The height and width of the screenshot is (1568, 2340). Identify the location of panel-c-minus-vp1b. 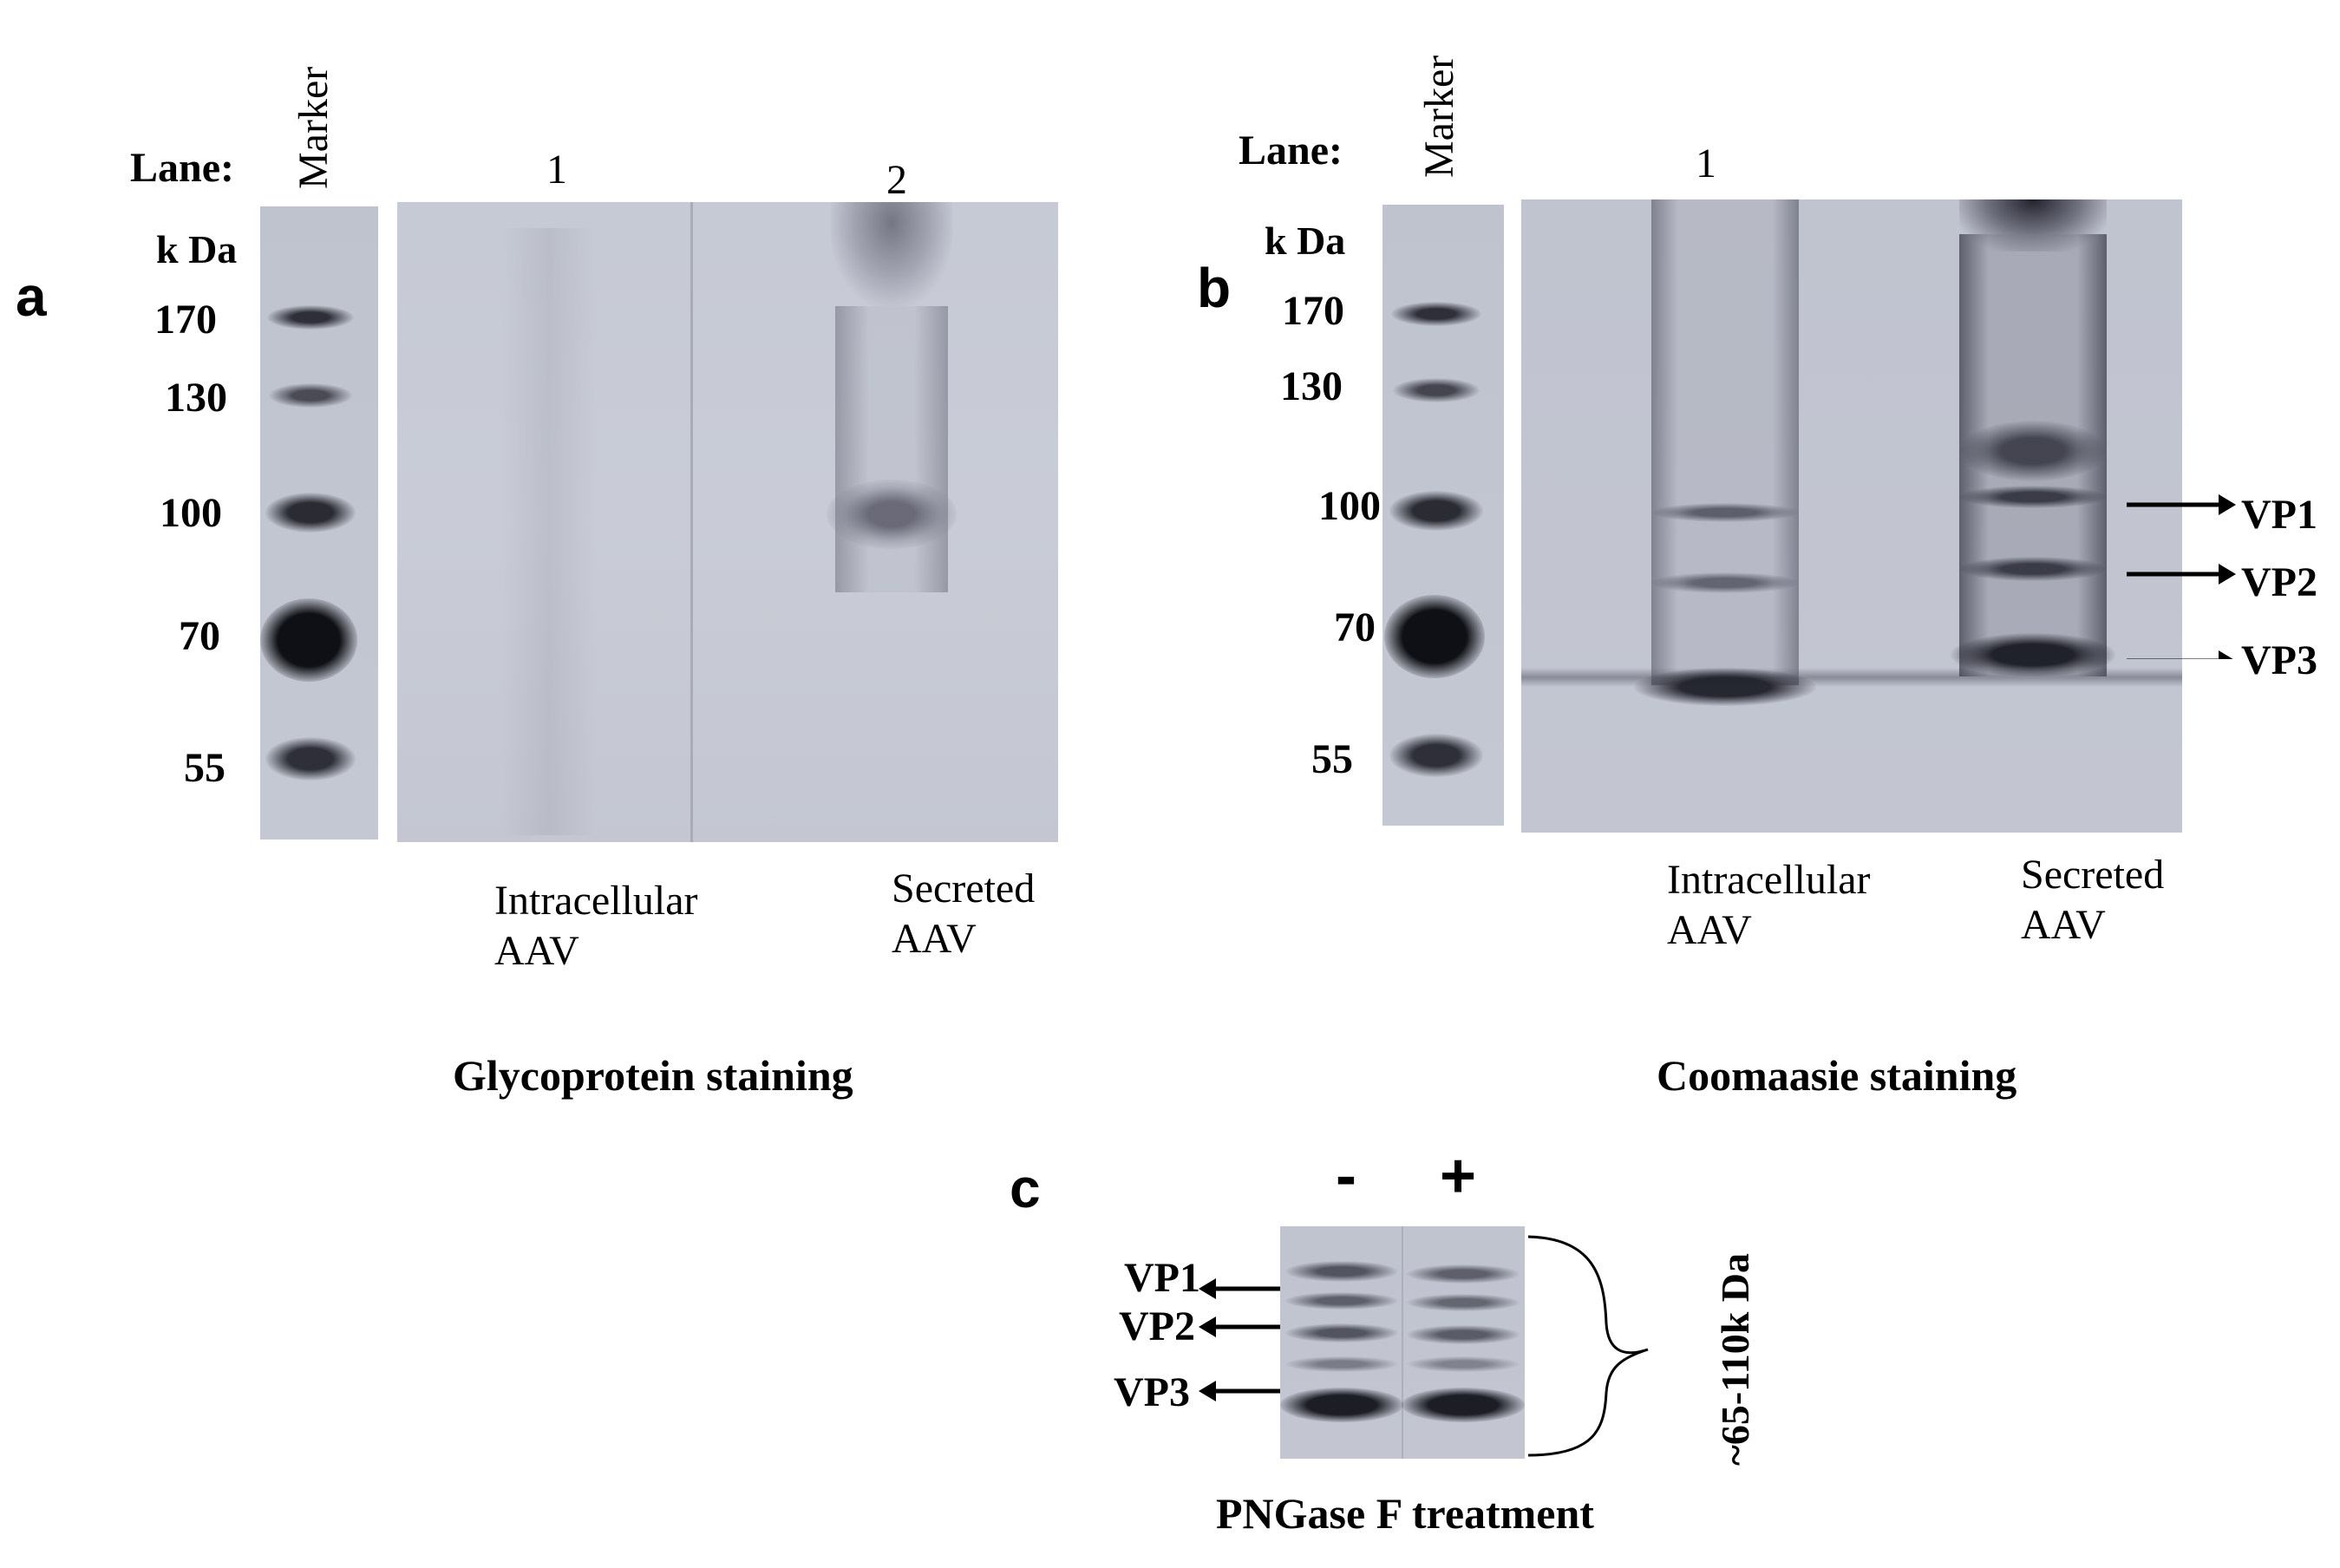
(1341, 1301).